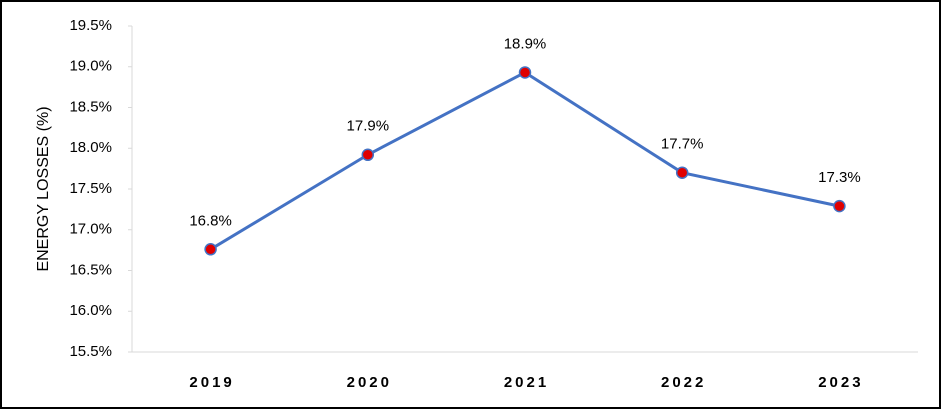  What do you see at coordinates (682, 144) in the screenshot?
I see `data-label: 17.7%` at bounding box center [682, 144].